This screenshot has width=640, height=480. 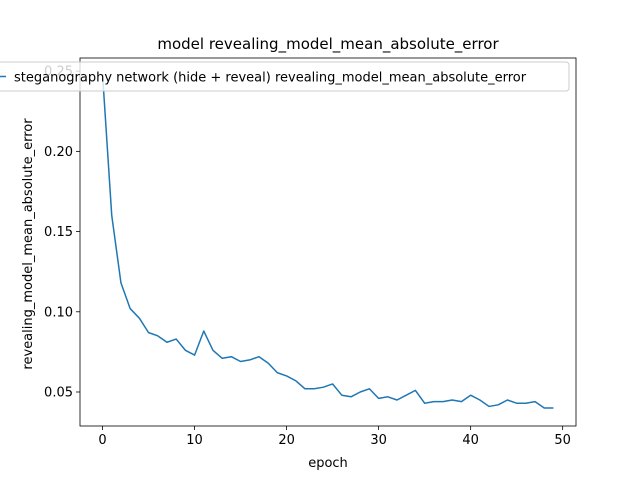 What do you see at coordinates (58, 312) in the screenshot?
I see `y-tick-label: 0.10` at bounding box center [58, 312].